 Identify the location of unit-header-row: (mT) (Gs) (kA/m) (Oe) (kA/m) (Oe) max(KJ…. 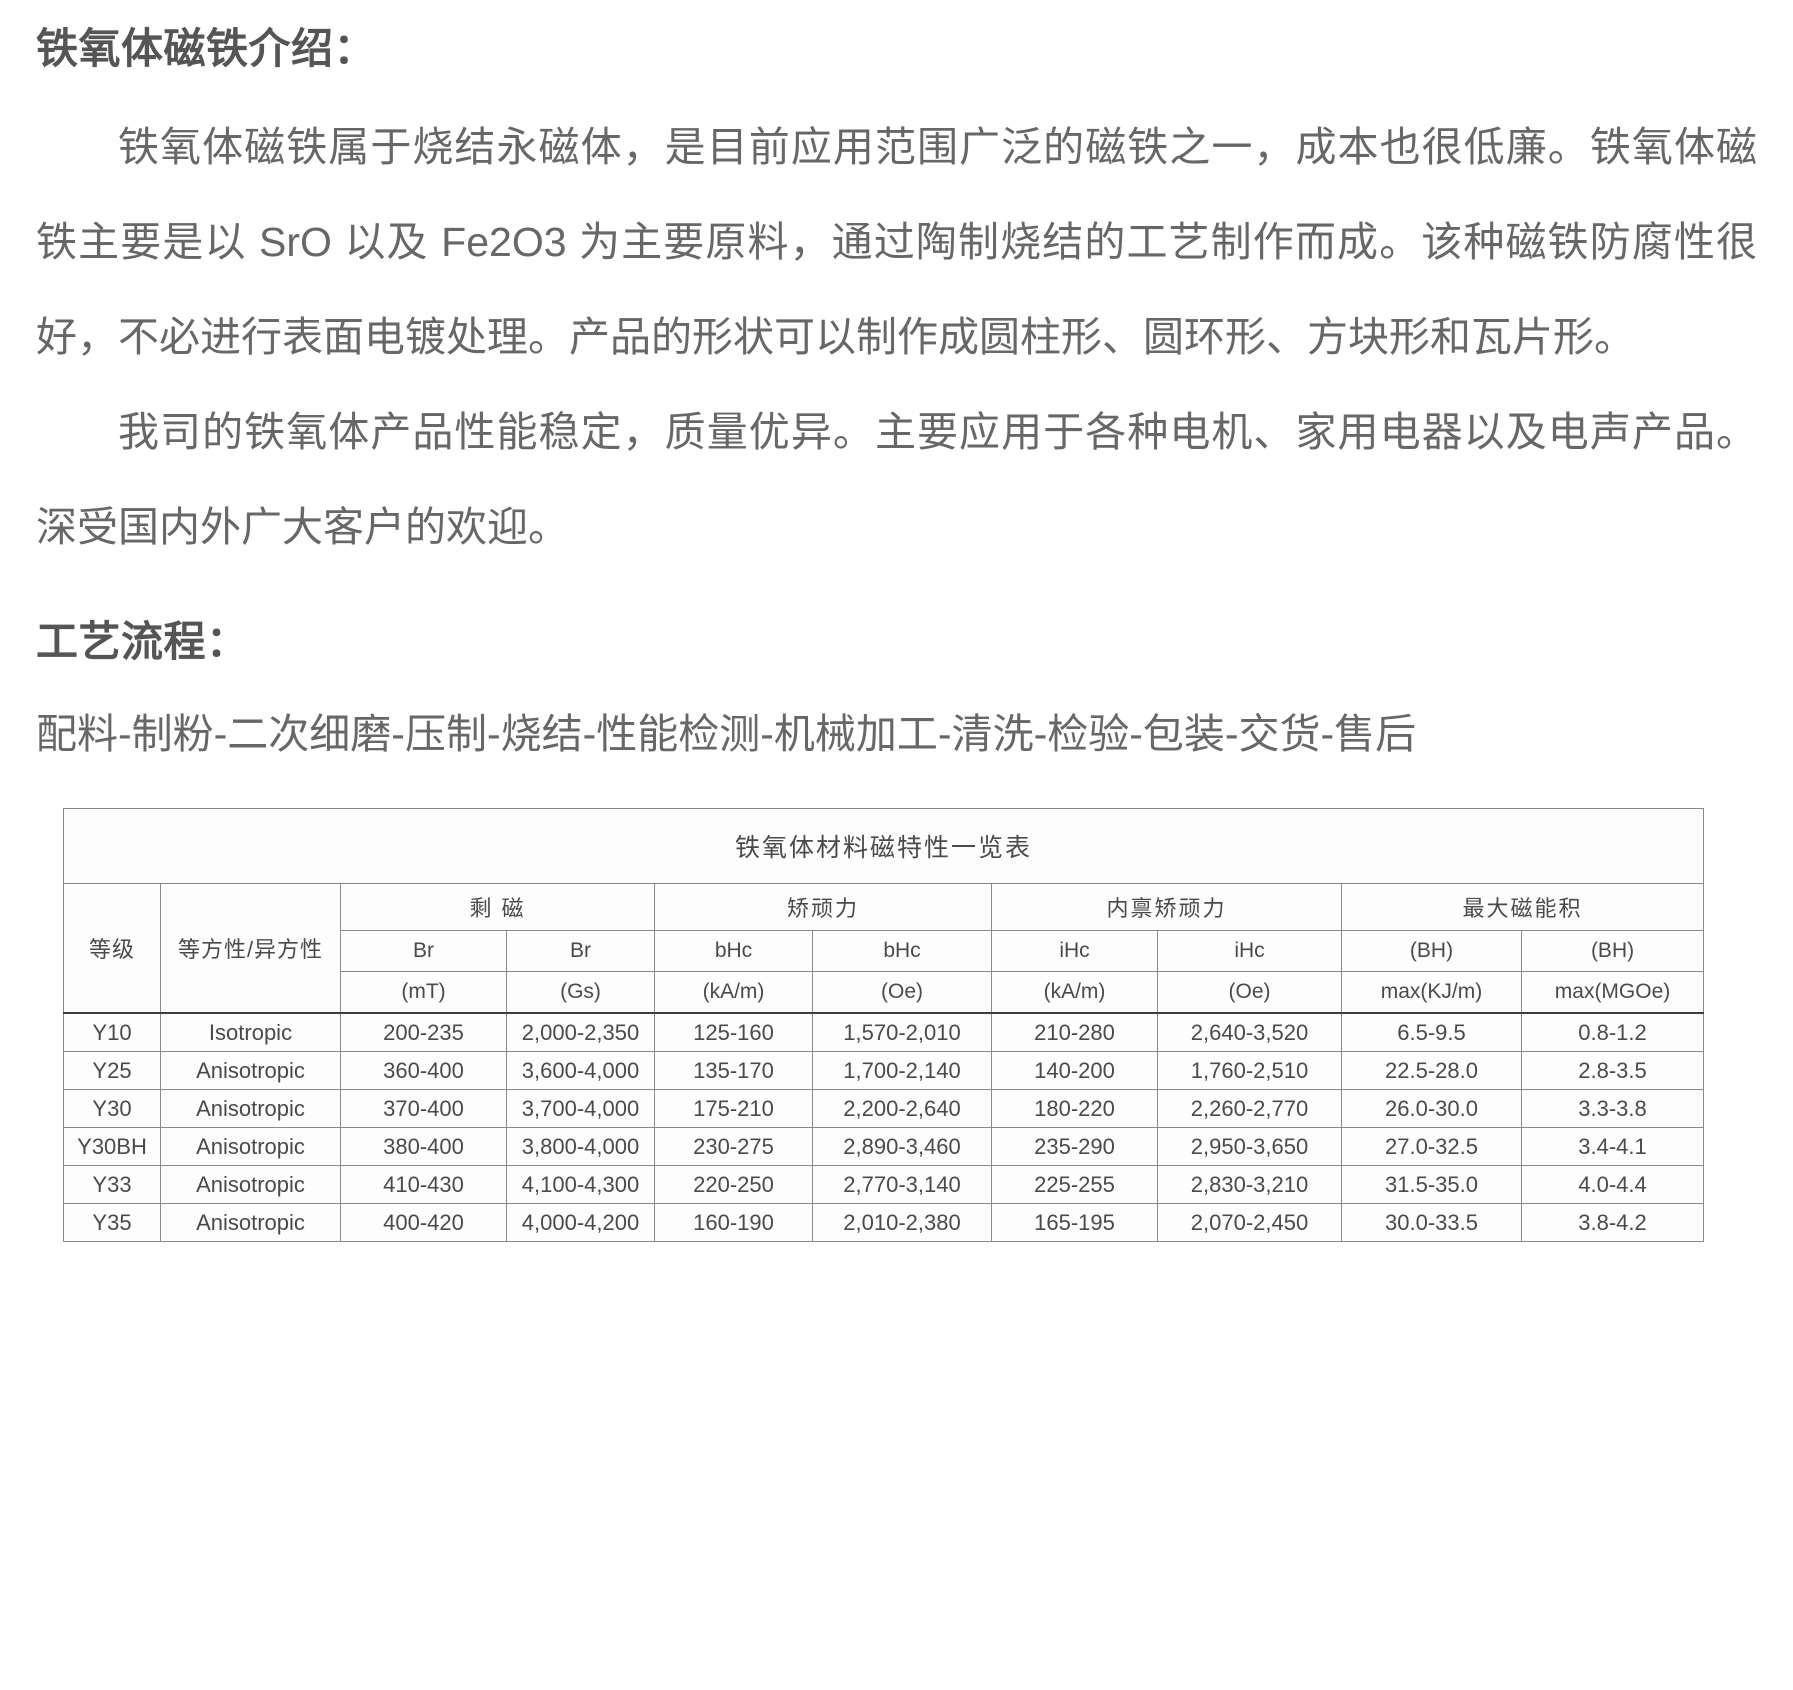
(884, 992).